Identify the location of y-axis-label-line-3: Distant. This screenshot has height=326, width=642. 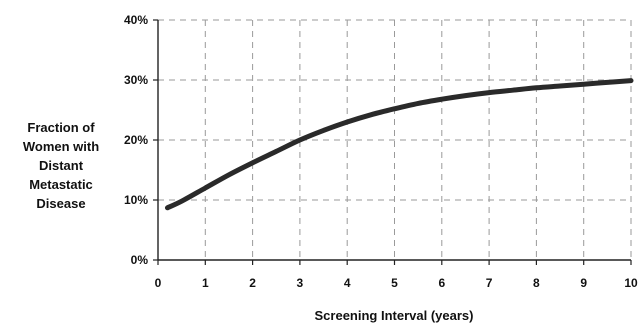
(61, 165).